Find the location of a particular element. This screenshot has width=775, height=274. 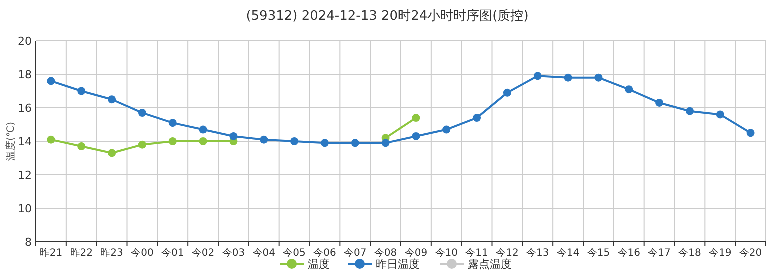

y-tick-label: 8 is located at coordinates (28, 242).